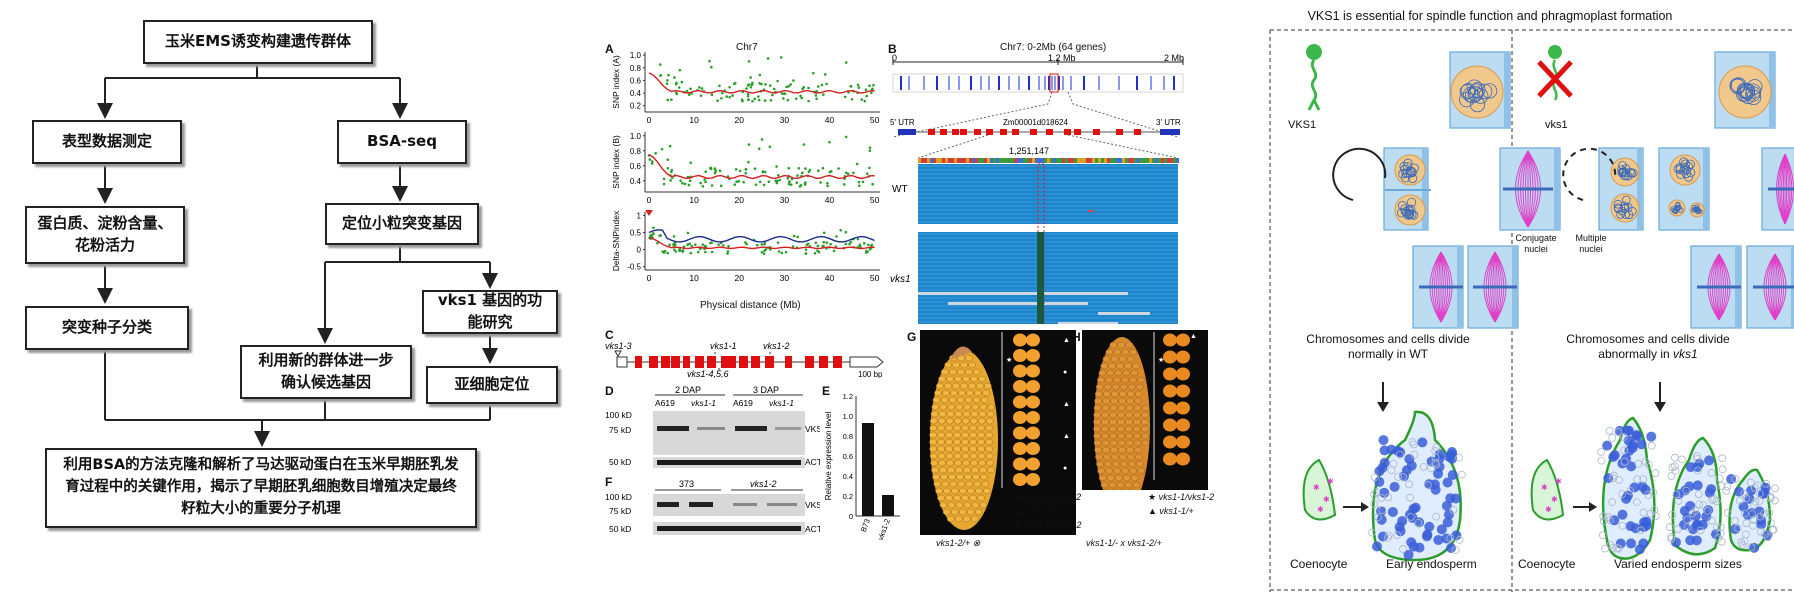  What do you see at coordinates (900, 279) in the screenshot?
I see `b-mut-label: vks1` at bounding box center [900, 279].